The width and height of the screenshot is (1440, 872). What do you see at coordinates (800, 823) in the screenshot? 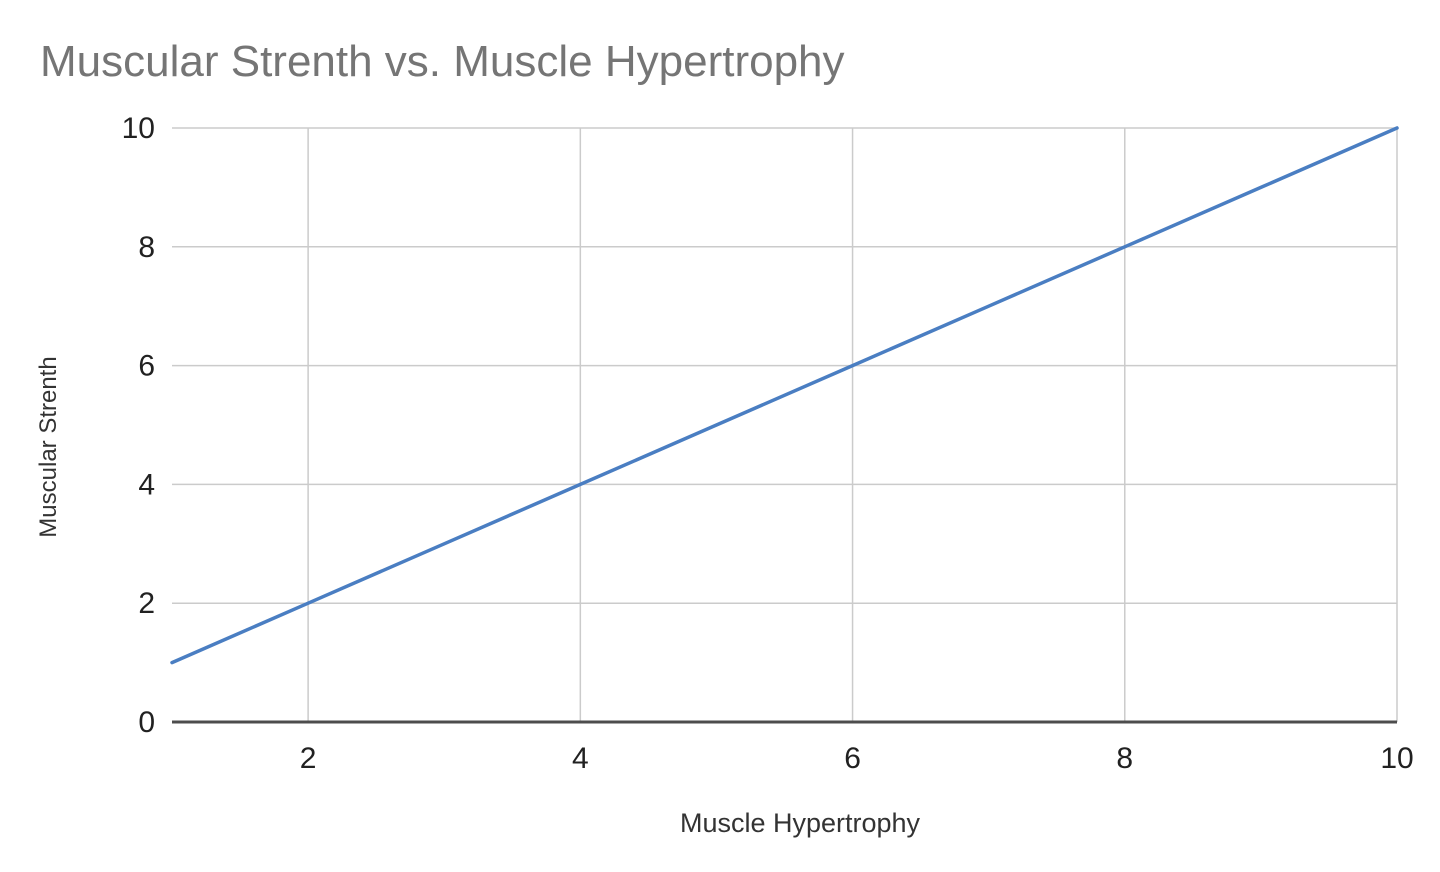
I see `x-axis-title: Muscle Hypertrophy` at bounding box center [800, 823].